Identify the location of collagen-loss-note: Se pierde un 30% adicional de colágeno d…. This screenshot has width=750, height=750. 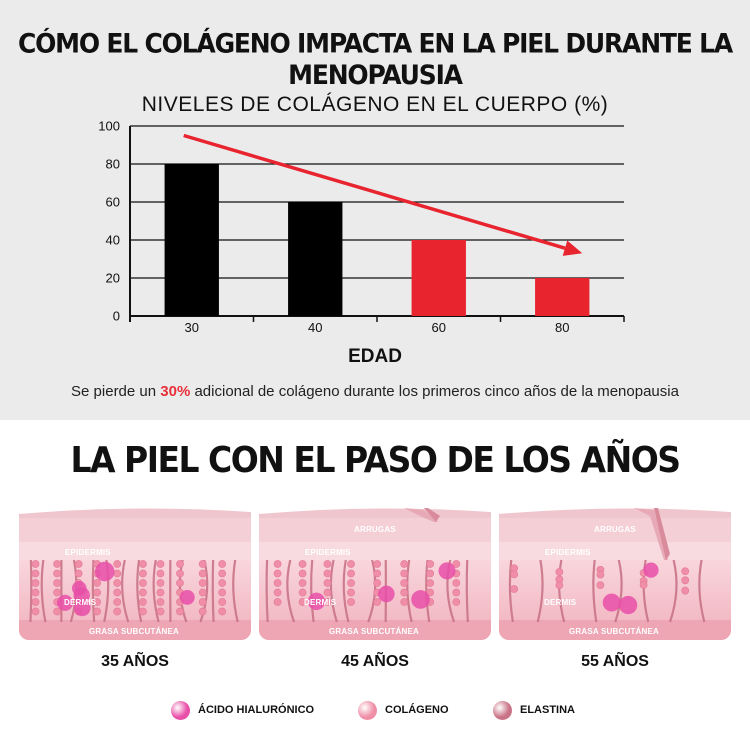
(375, 391).